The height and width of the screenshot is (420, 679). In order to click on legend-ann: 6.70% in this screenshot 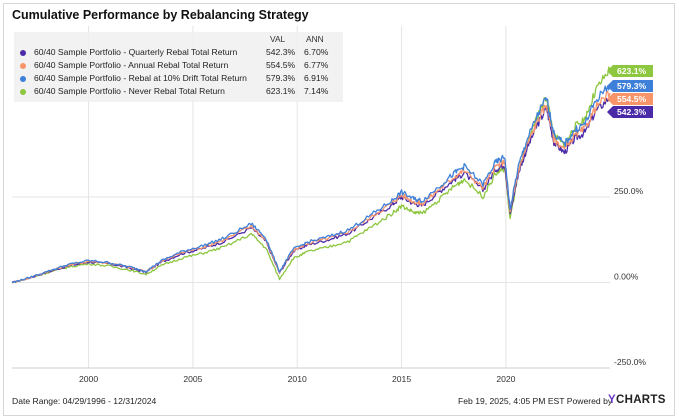, I will do `click(316, 52)`.